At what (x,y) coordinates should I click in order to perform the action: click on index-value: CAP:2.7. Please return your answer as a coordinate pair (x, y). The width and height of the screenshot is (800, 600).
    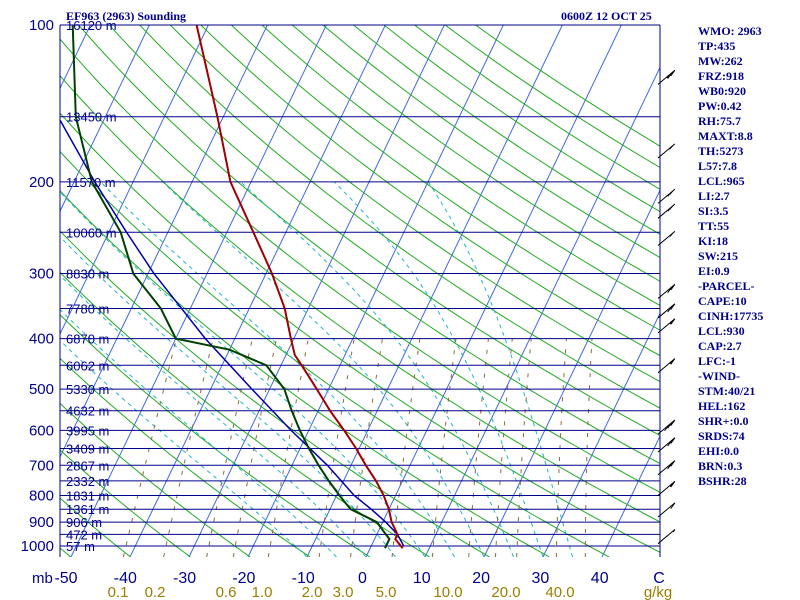
    Looking at the image, I should click on (720, 346).